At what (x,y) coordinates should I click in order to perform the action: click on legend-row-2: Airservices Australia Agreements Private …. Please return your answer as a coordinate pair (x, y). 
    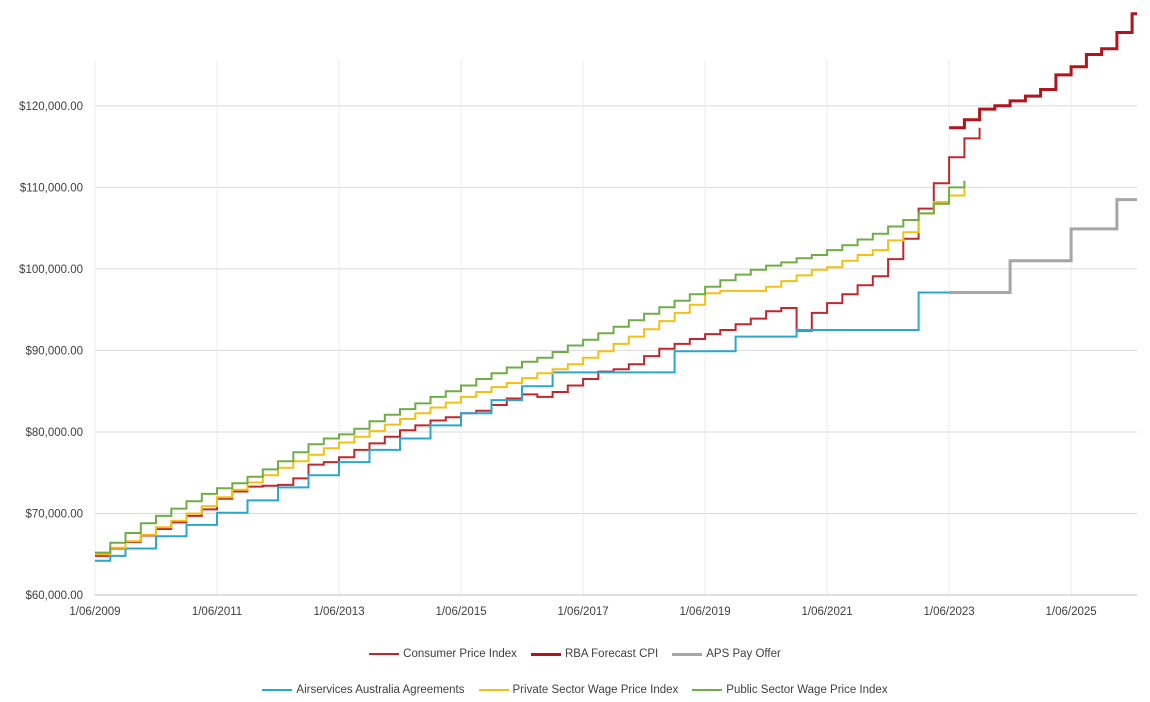
    Looking at the image, I should click on (575, 690).